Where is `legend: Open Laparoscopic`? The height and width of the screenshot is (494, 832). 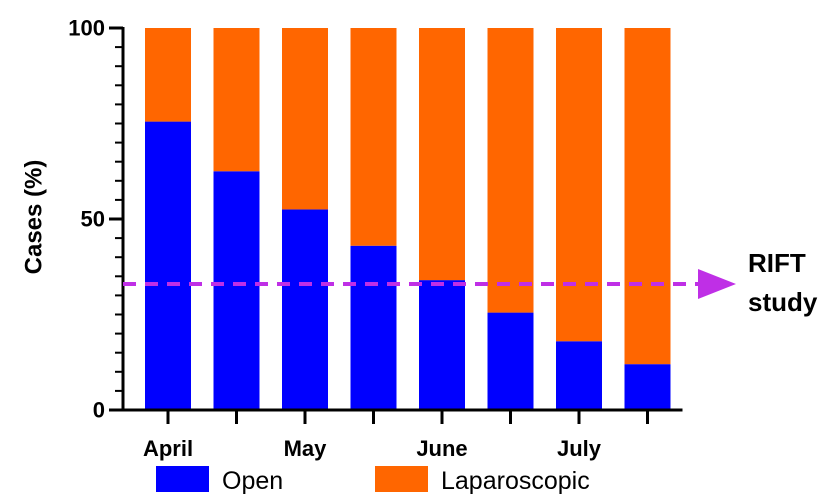 legend: Open Laparoscopic is located at coordinates (373, 480).